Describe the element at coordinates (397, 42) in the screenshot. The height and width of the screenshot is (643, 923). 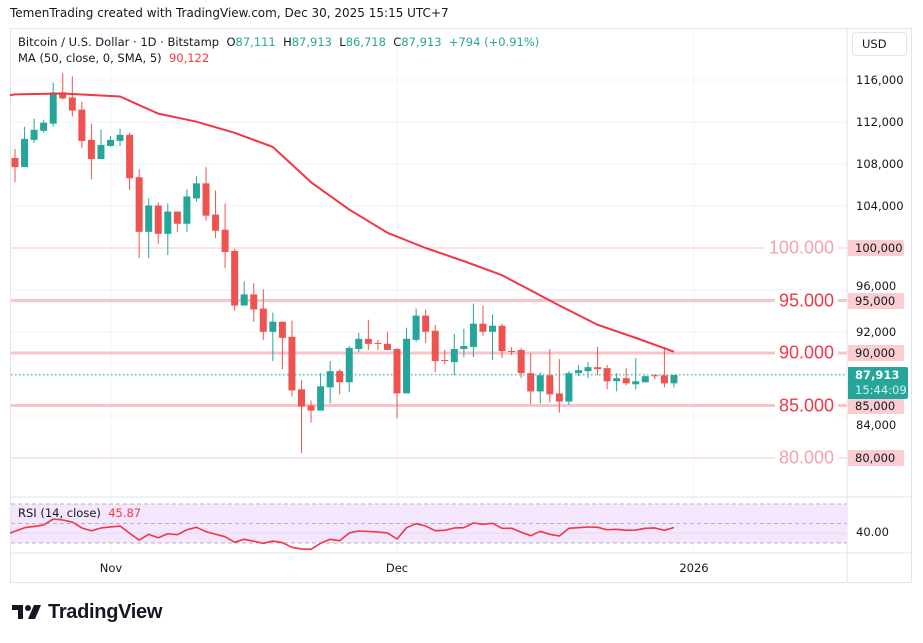
I see `close-label: C` at that location.